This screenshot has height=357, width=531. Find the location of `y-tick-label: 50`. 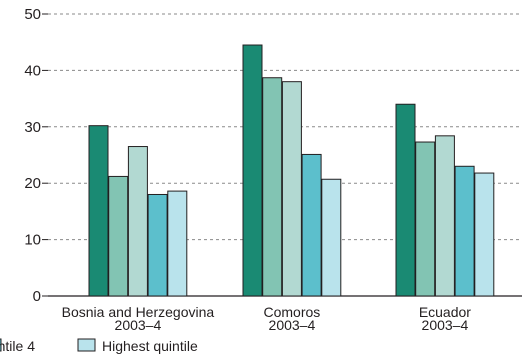

y-tick-label: 50 is located at coordinates (32, 14).